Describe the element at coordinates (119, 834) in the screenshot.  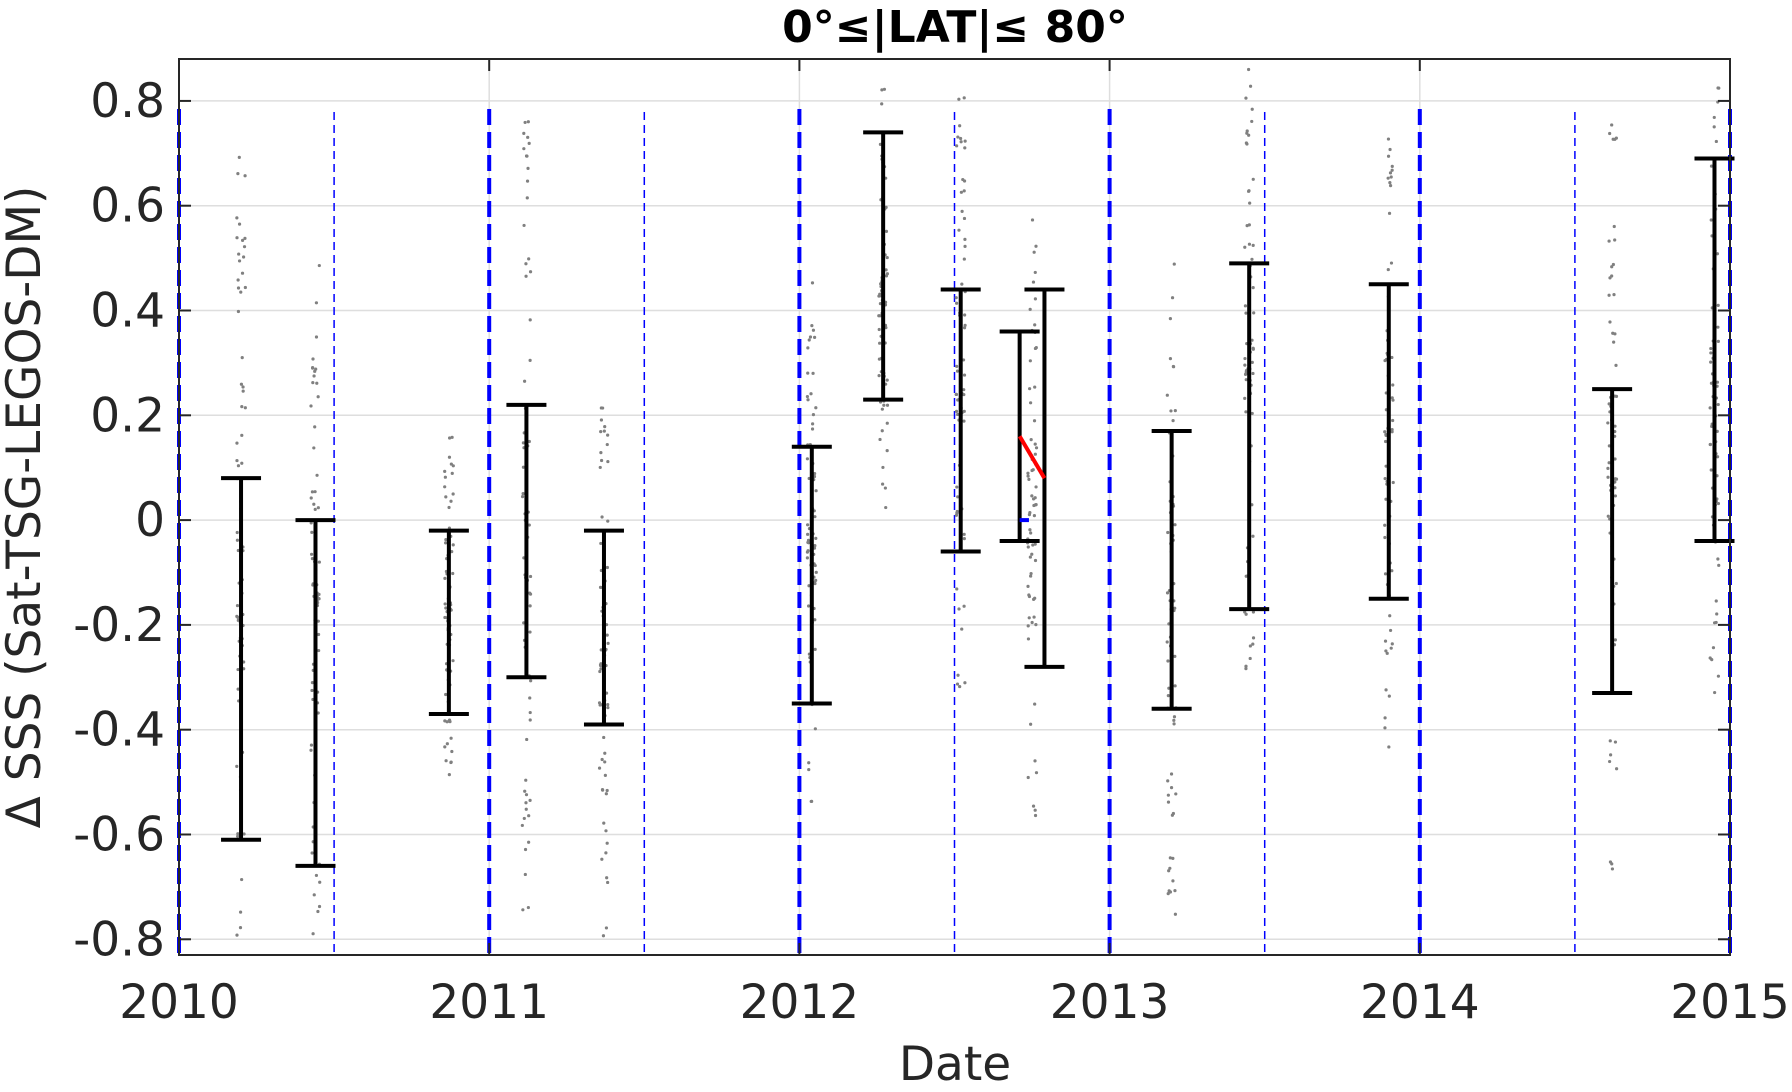
I see `y-tick-label: -0.6` at that location.